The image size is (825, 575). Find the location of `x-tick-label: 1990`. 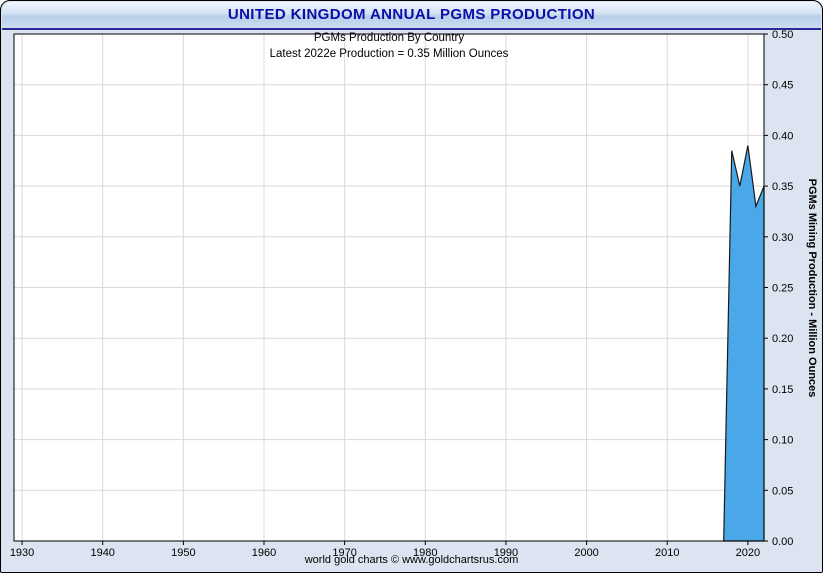

x-tick-label: 1990 is located at coordinates (506, 553).